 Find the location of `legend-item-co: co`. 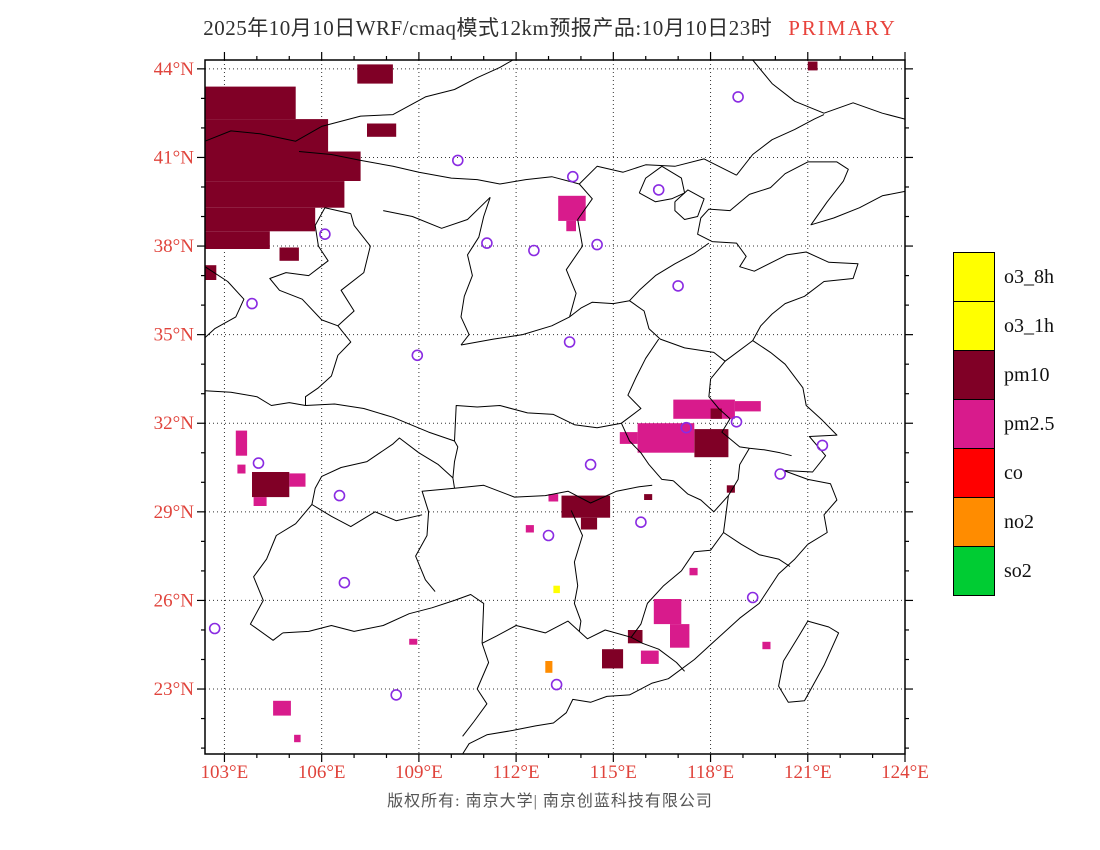

legend-item-co: co is located at coordinates (1004, 473).